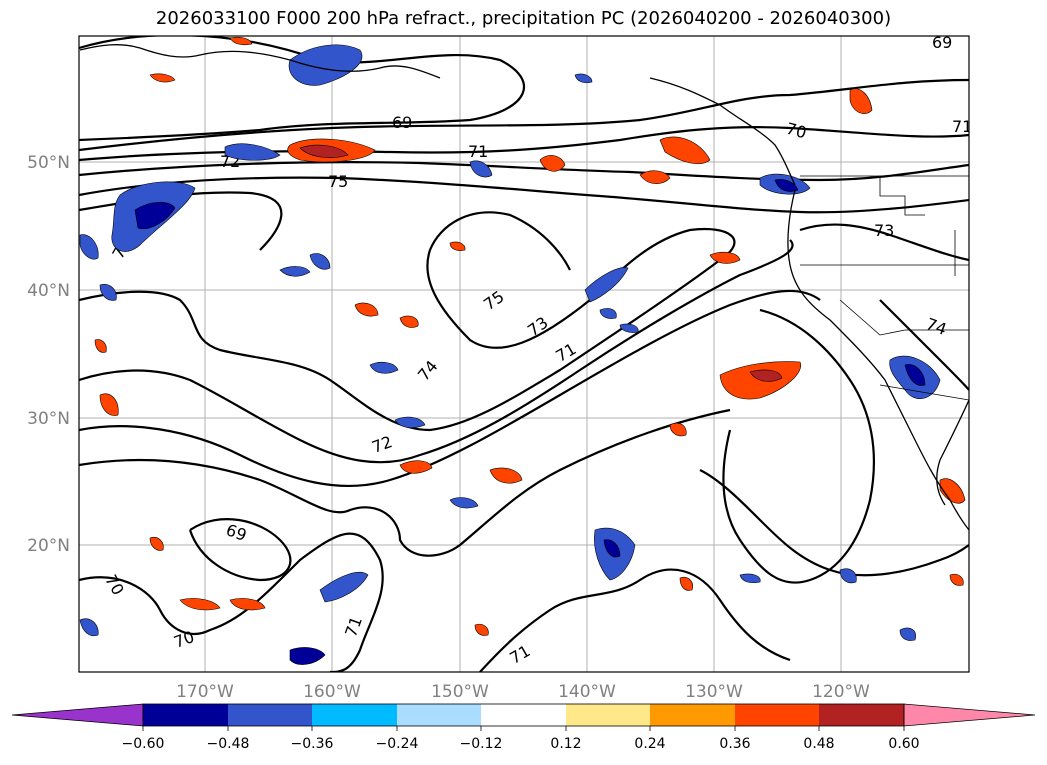 Image resolution: width=1047 pixels, height=765 pixels. What do you see at coordinates (587, 692) in the screenshot?
I see `lon-tick-label: 140°W` at bounding box center [587, 692].